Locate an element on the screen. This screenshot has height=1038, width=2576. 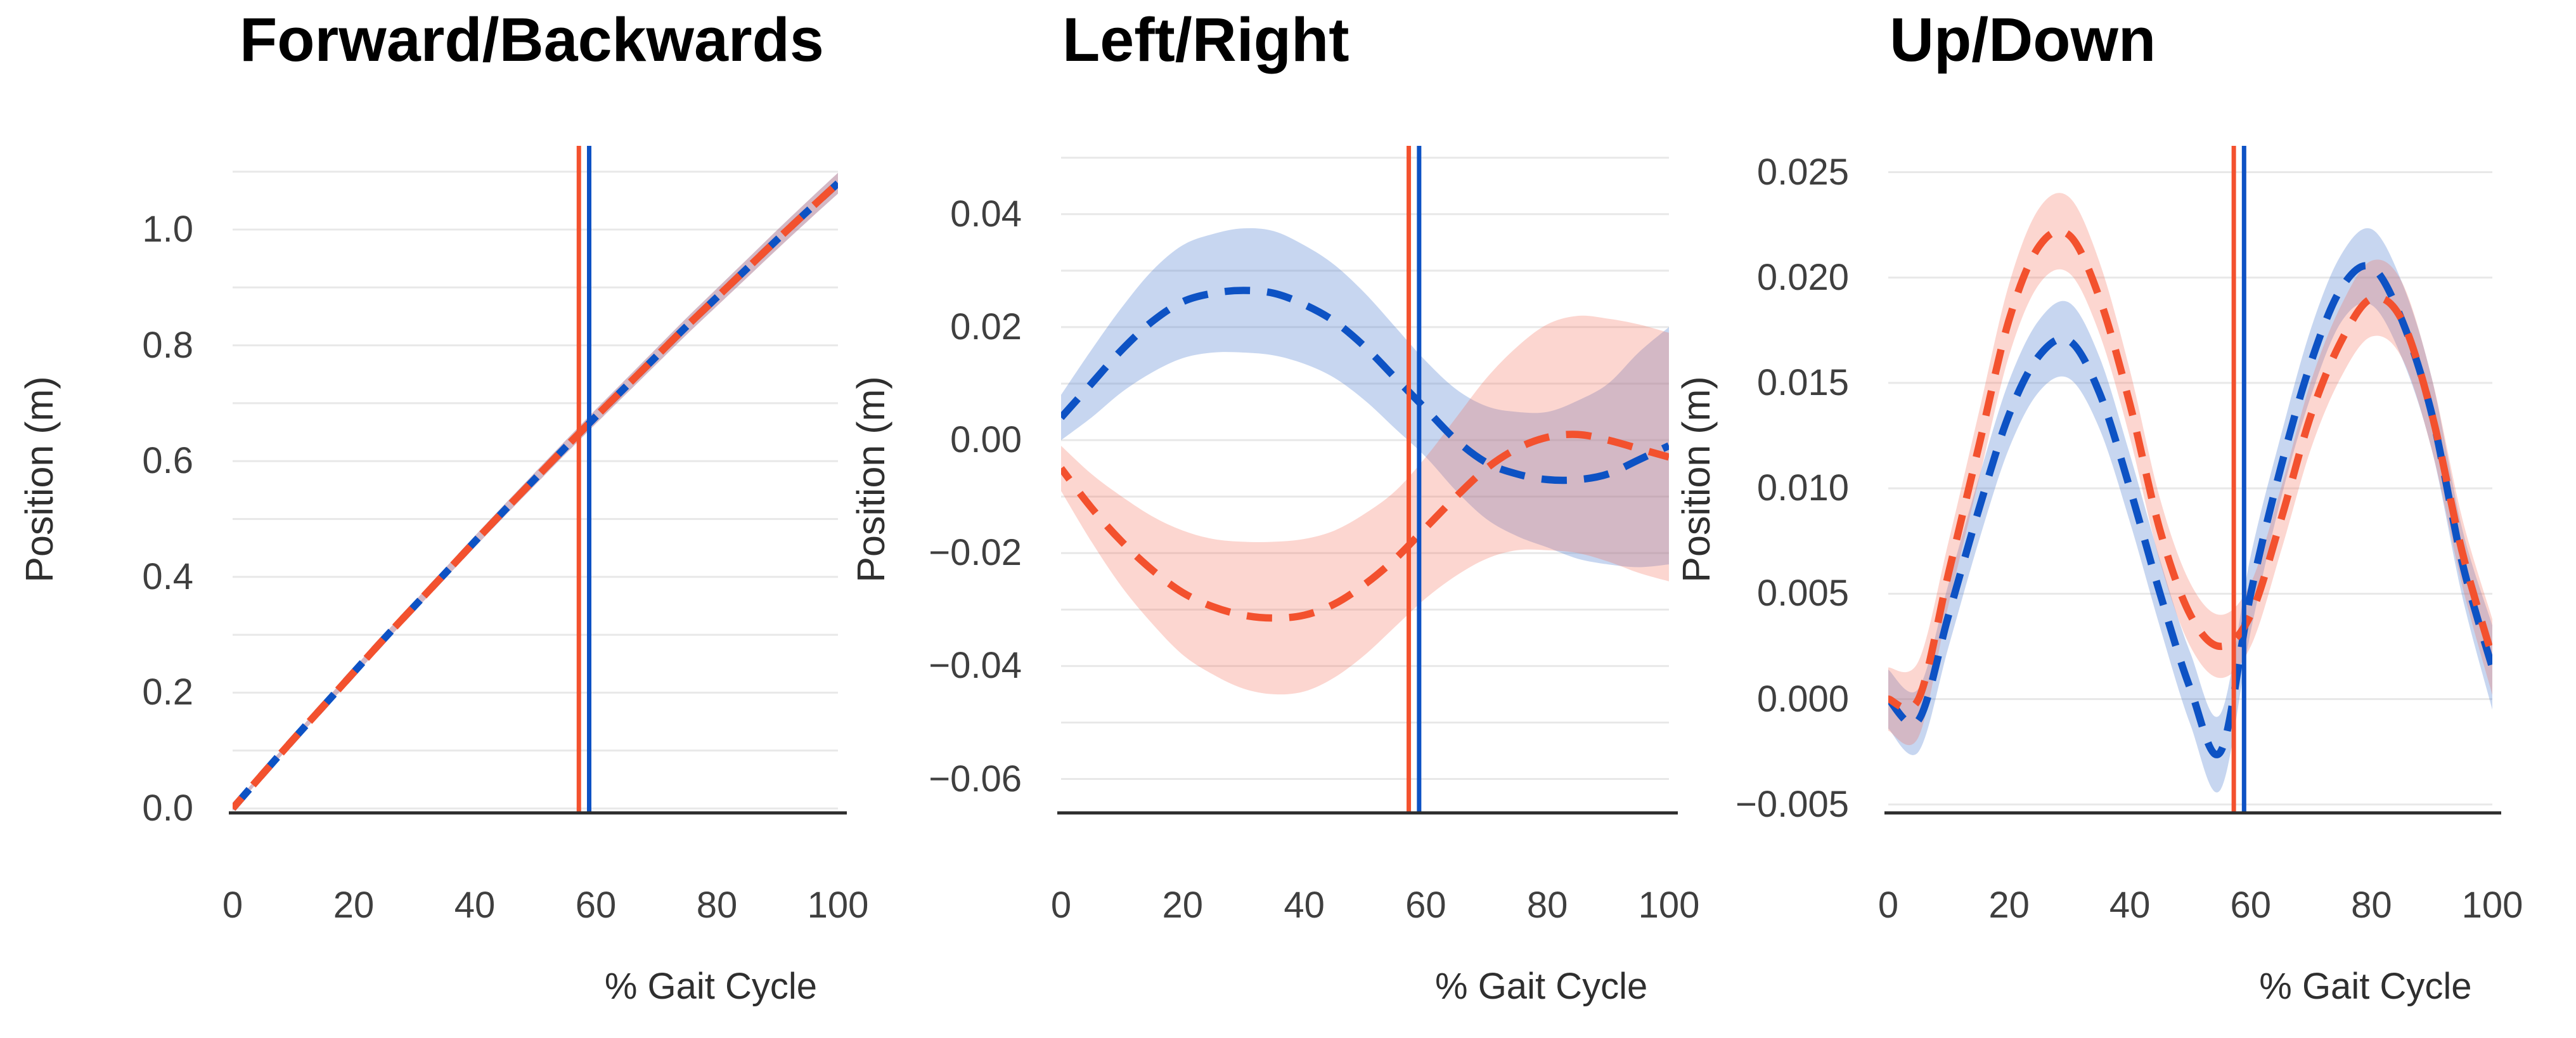
y-tick-label: 0.005 is located at coordinates (1802, 594).